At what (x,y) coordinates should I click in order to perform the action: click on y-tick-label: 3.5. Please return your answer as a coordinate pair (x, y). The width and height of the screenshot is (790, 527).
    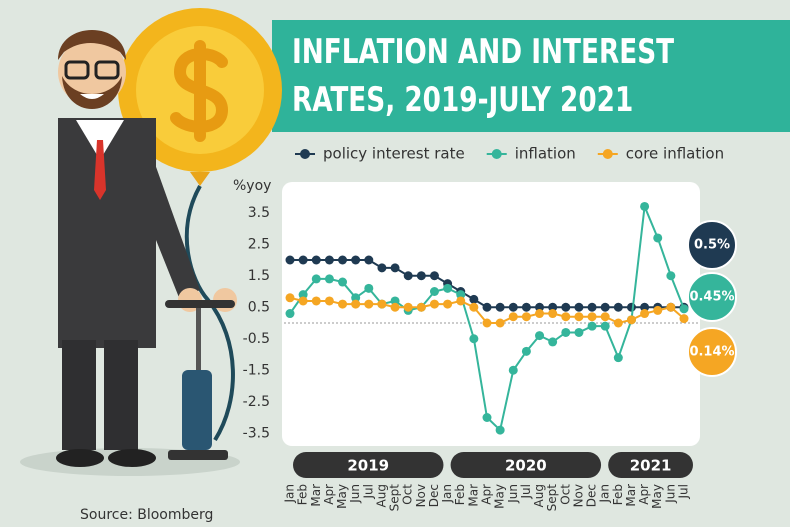
    Looking at the image, I should click on (259, 213).